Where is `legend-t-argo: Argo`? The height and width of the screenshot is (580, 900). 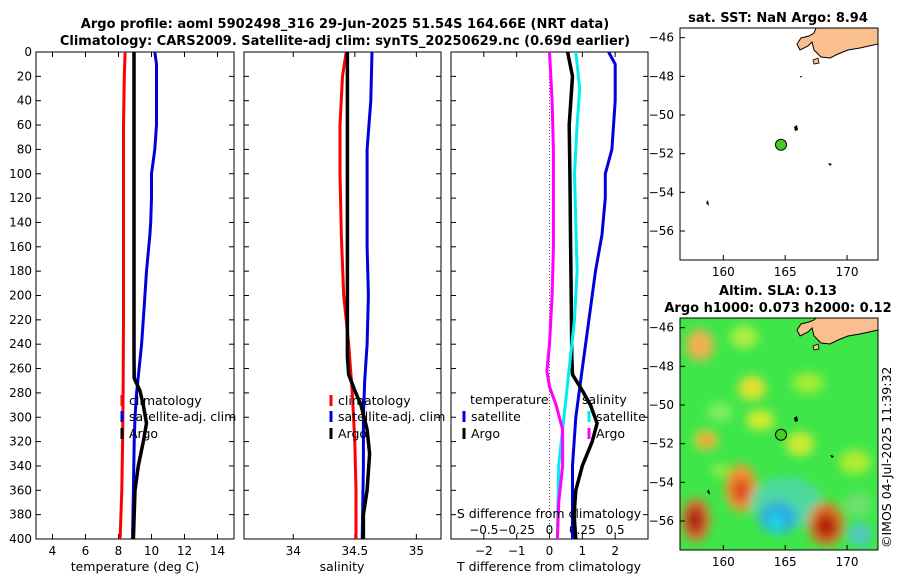 legend-t-argo: Argo is located at coordinates (485, 433).